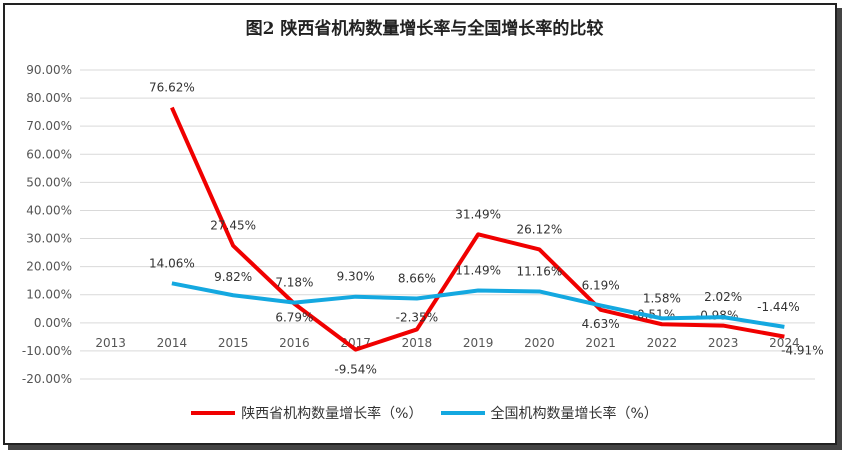 The image size is (849, 455). What do you see at coordinates (478, 214) in the screenshot?
I see `data-label: 31.49%` at bounding box center [478, 214].